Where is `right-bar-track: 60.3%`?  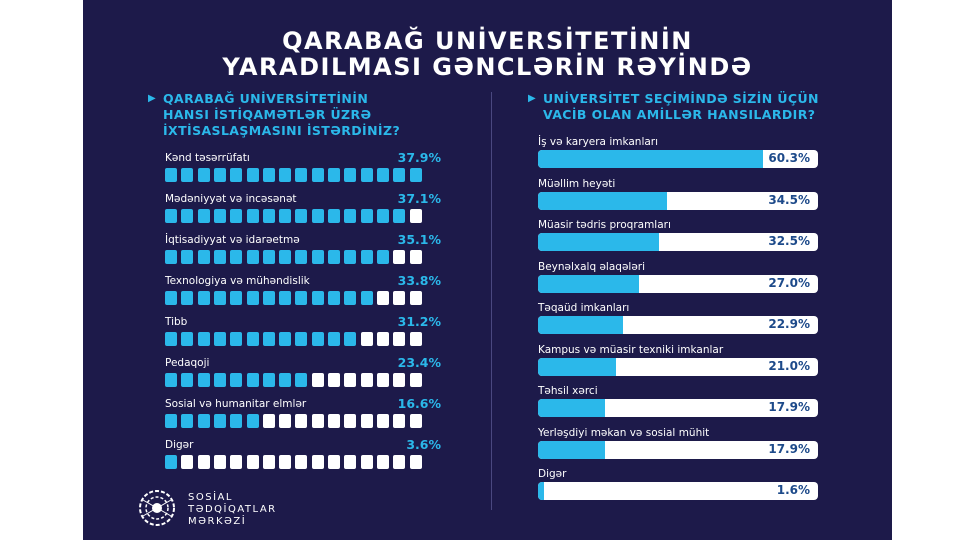
right-bar-track: 60.3% is located at coordinates (678, 159).